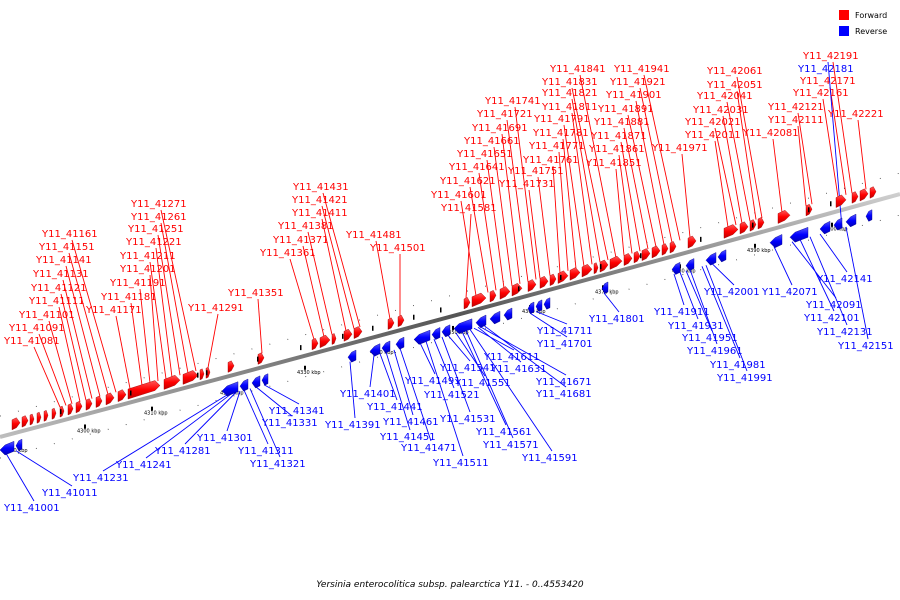 The height and width of the screenshot is (600, 900). What do you see at coordinates (320, 187) in the screenshot?
I see `forward-gene-label: Y11_41431` at bounding box center [320, 187].